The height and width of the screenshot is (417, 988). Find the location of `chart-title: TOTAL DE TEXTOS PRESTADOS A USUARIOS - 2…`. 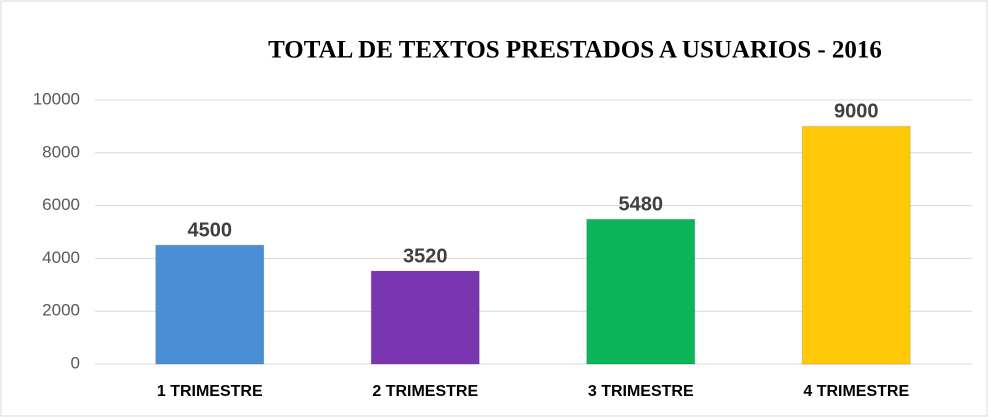

chart-title: TOTAL DE TEXTOS PRESTADOS A USUARIOS - 2… is located at coordinates (575, 50).